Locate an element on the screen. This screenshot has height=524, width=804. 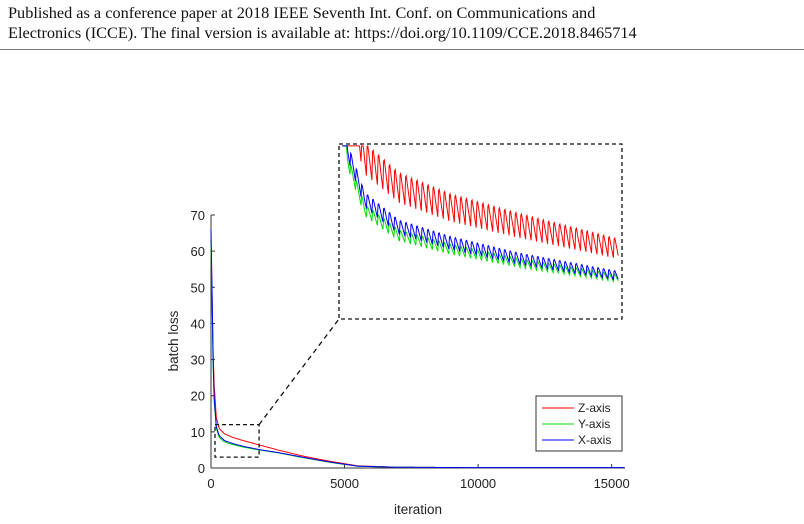
legend-label: Y-axis is located at coordinates (594, 424).